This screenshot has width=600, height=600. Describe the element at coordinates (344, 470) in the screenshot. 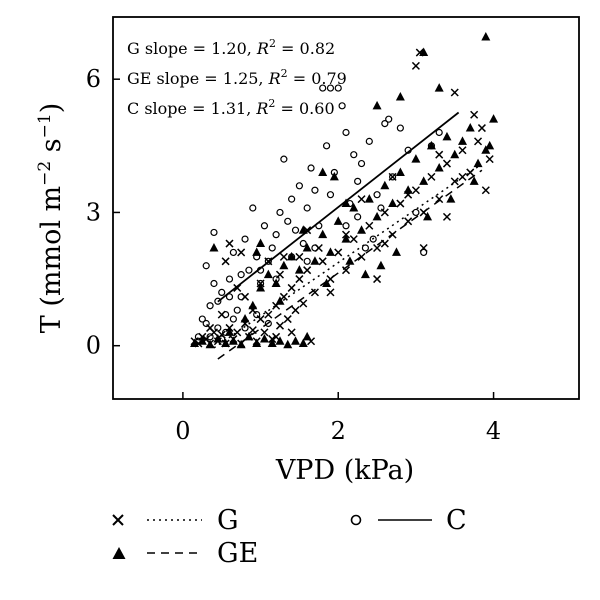

I see `x-axis-label: VPD (kPa)` at that location.